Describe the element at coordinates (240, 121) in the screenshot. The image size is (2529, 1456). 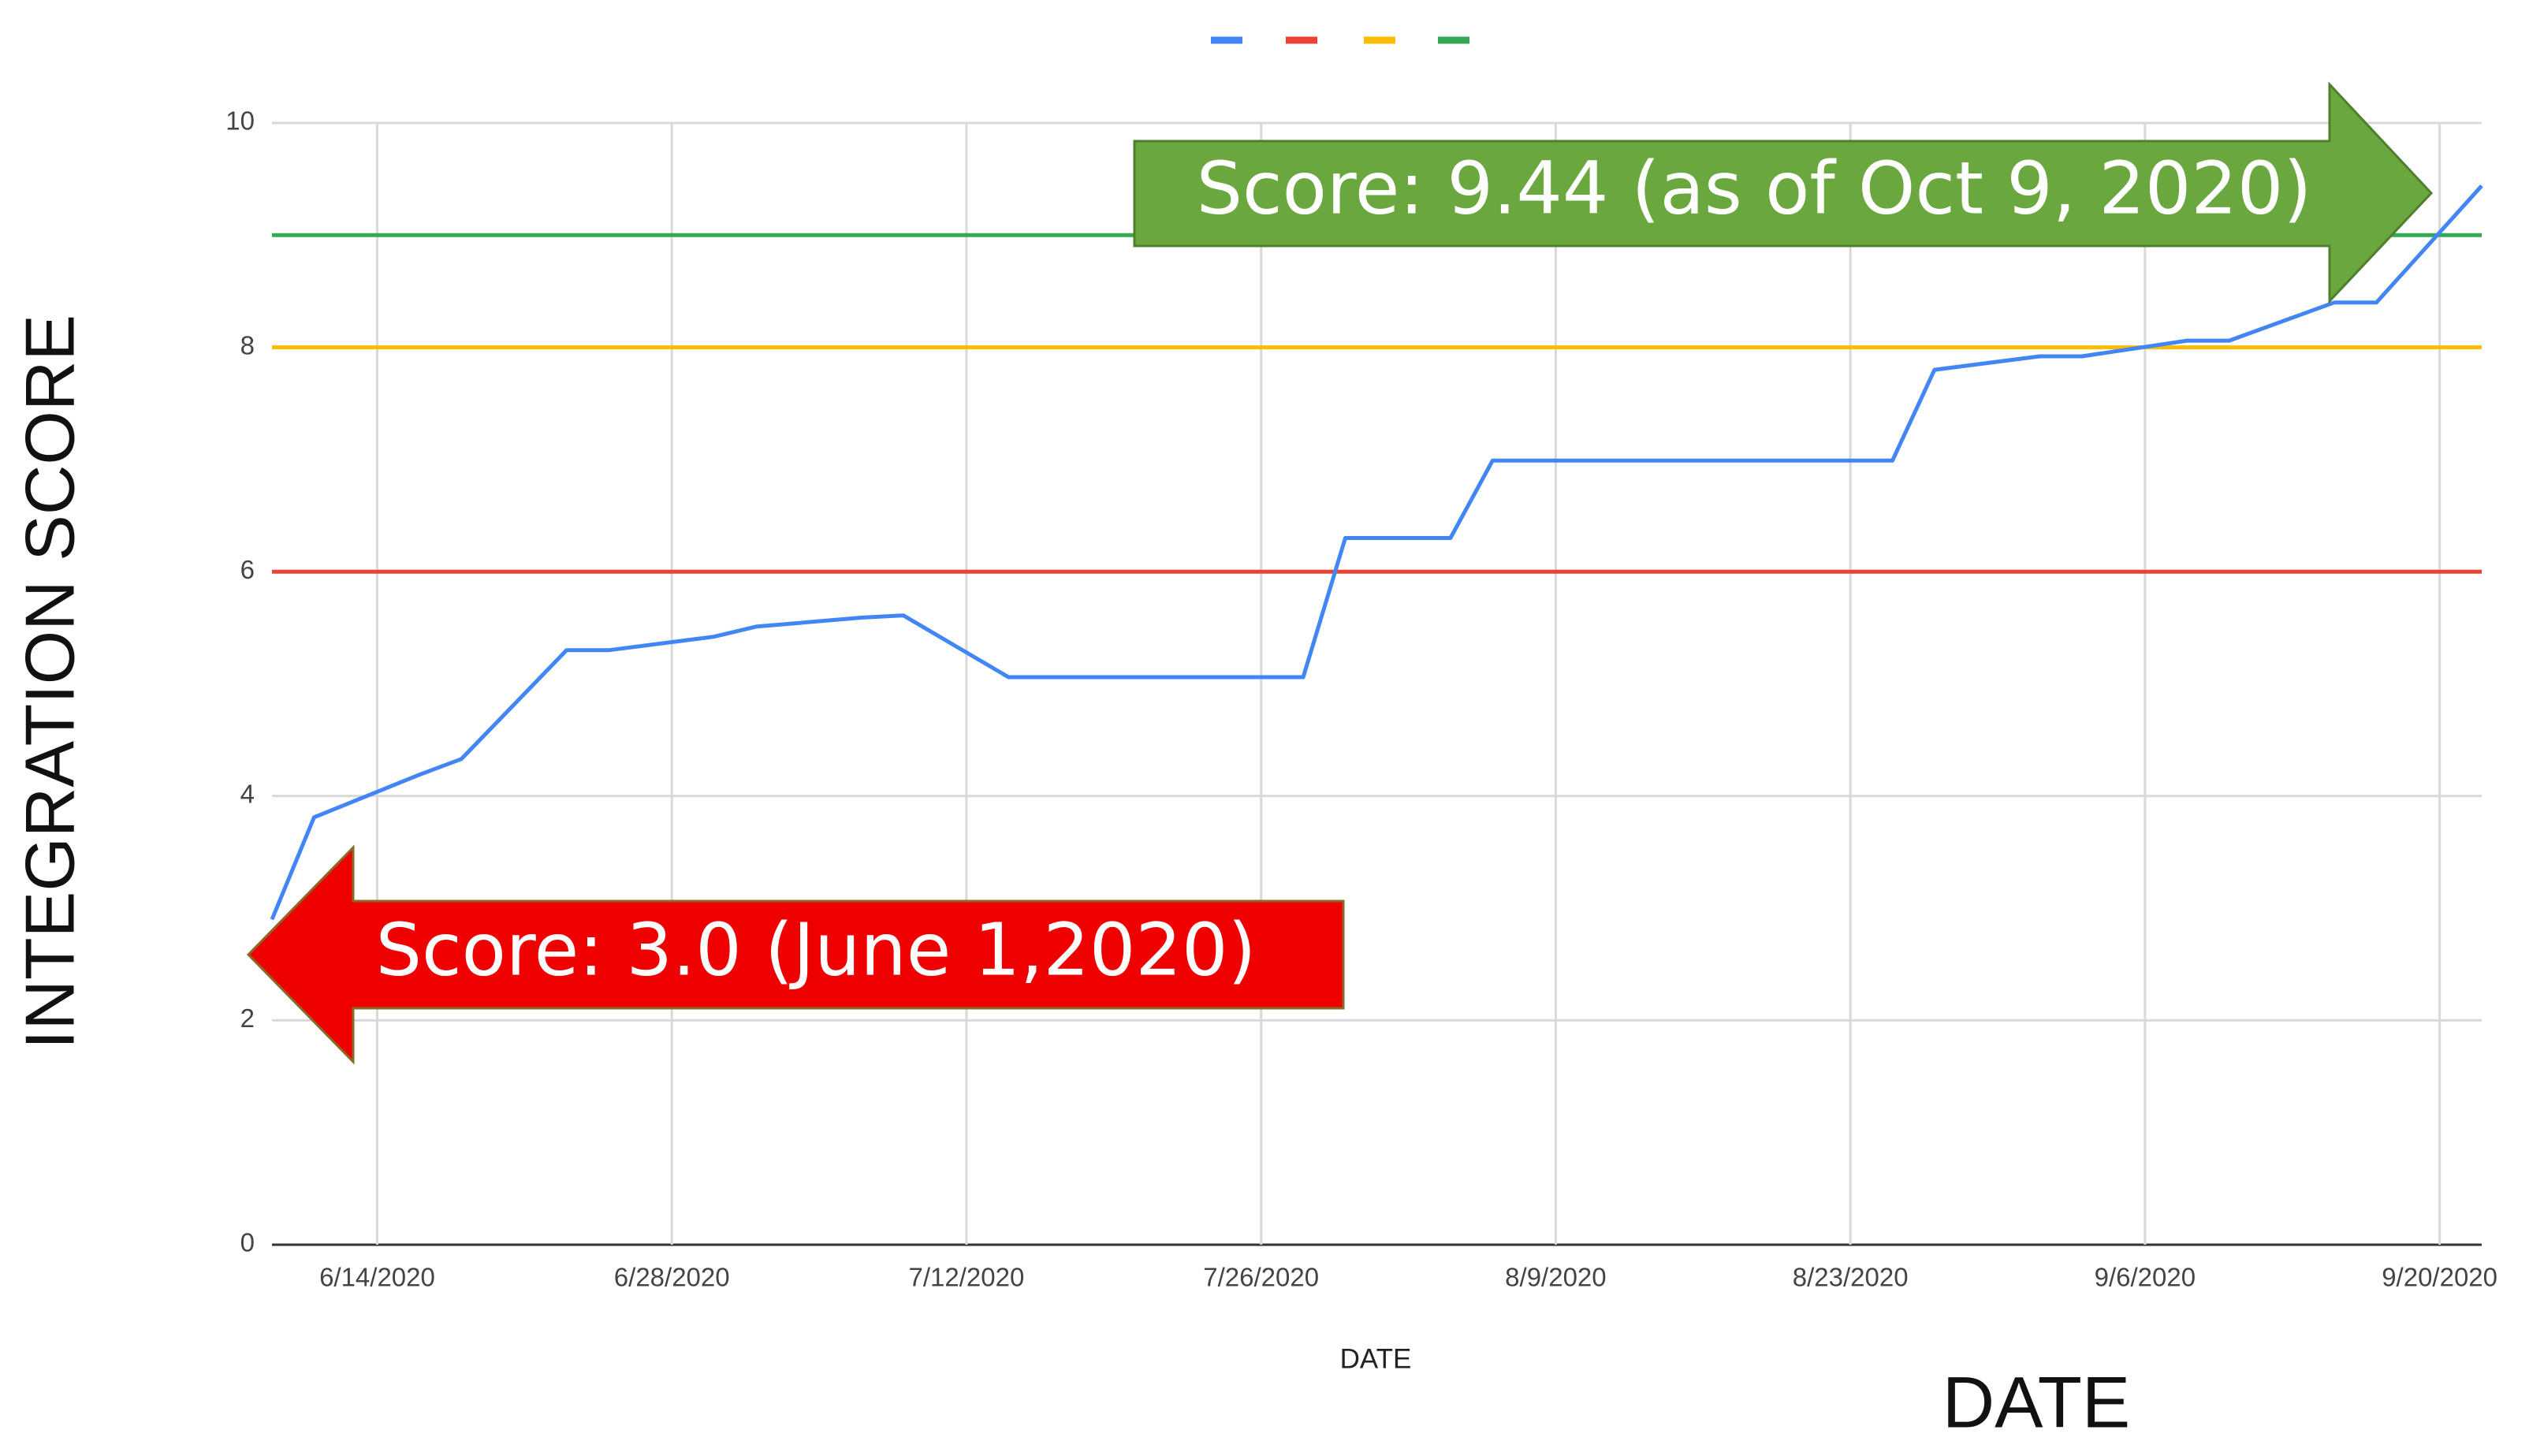
I see `y-tick-label: 10` at that location.